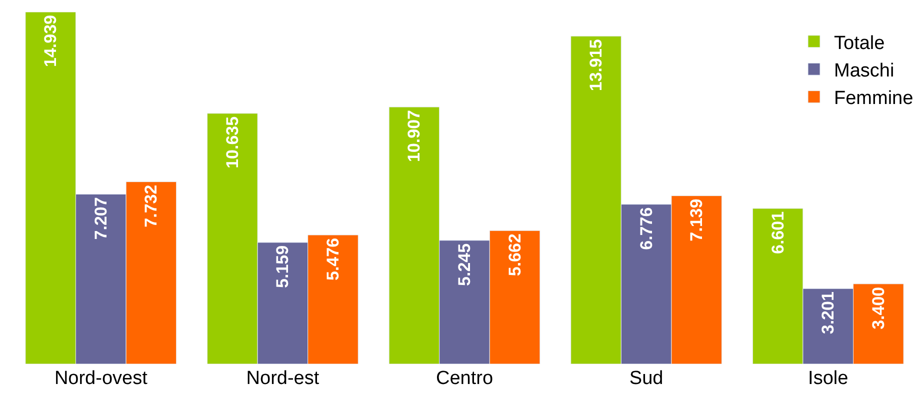 The height and width of the screenshot is (404, 924). I want to click on x-tick-label: Nord-ovest, so click(101, 378).